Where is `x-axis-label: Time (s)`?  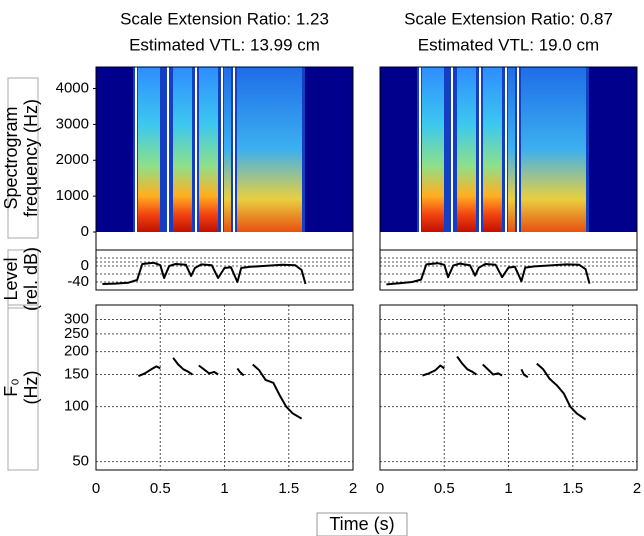
x-axis-label: Time (s) is located at coordinates (361, 524).